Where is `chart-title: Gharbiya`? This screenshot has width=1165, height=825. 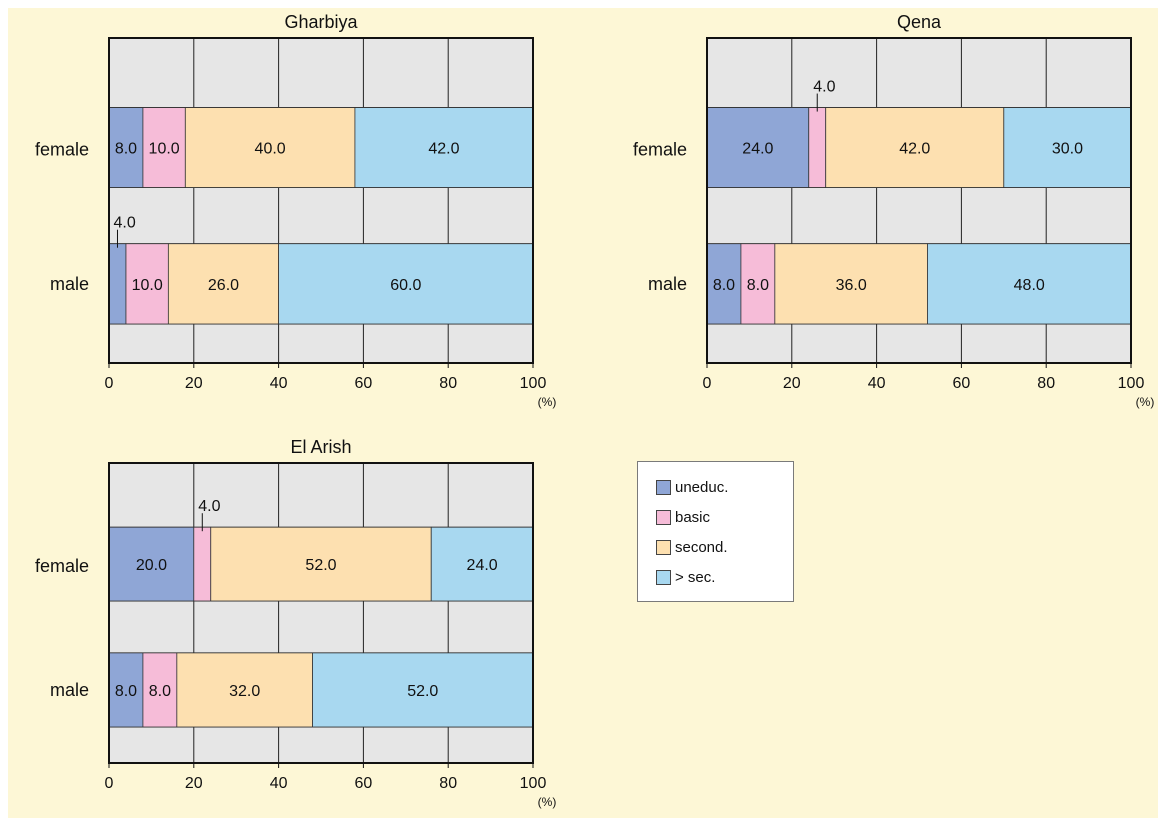
chart-title: Gharbiya is located at coordinates (321, 22).